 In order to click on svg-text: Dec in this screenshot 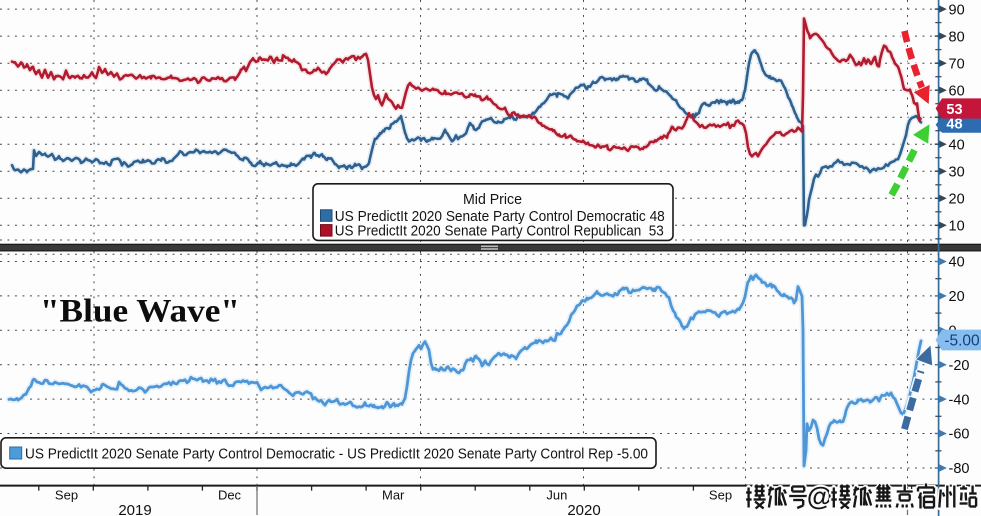, I will do `click(230, 494)`.